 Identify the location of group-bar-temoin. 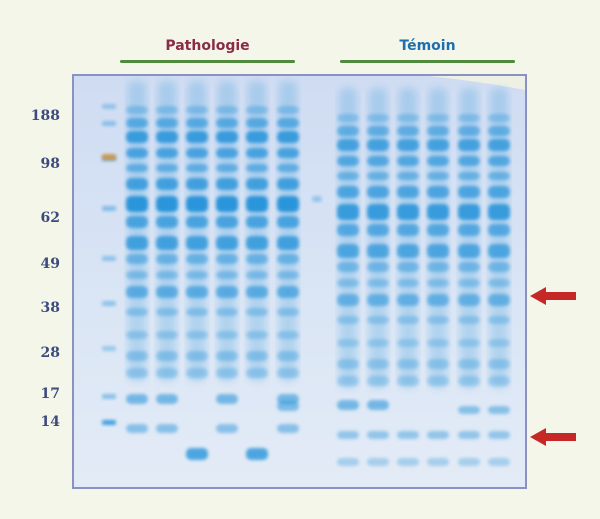
(427, 61).